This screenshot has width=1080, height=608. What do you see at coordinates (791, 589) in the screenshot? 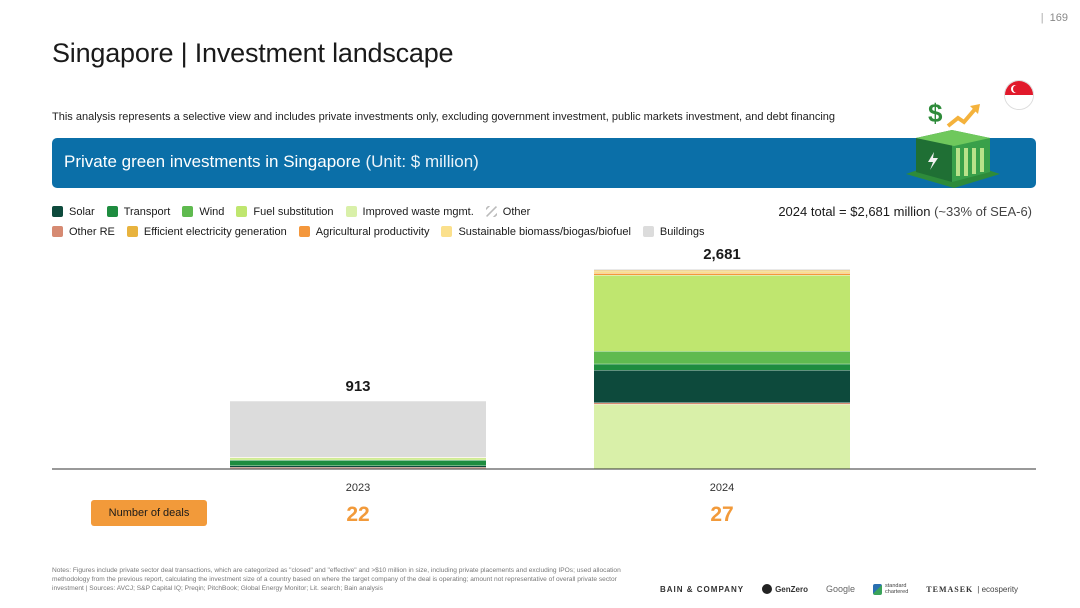
I see `genzero-logo-text: GenZero` at bounding box center [791, 589].